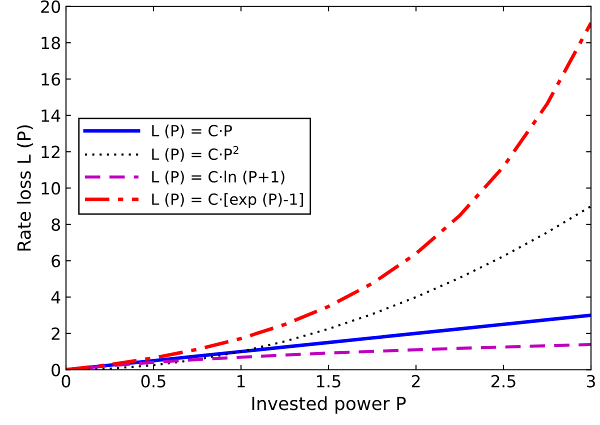 This screenshot has height=425, width=600. I want to click on legend-label: L (P) = C·P$^{2}$, so click(195, 154).